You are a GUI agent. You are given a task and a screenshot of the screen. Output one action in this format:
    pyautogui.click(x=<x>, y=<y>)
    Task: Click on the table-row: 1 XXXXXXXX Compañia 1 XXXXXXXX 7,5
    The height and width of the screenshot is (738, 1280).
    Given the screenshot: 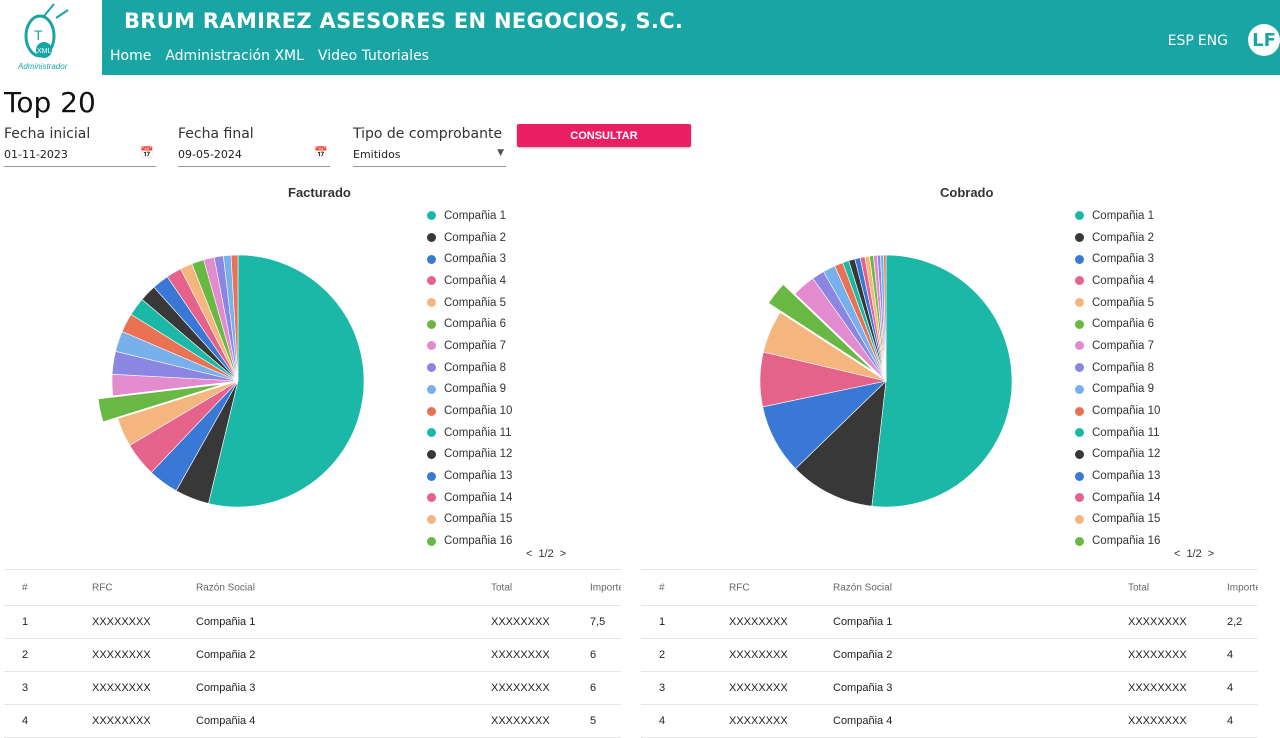 What is the action you would take?
    pyautogui.click(x=312, y=622)
    